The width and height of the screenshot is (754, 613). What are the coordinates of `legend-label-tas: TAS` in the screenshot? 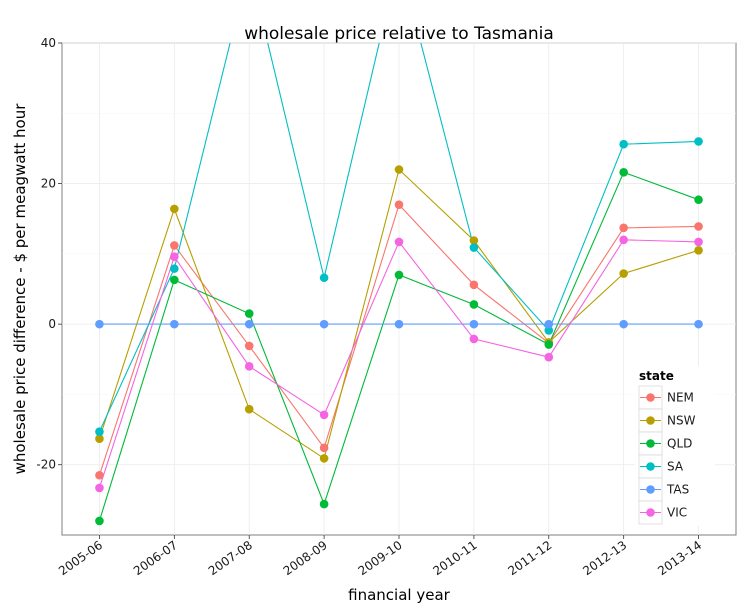 It's located at (677, 490).